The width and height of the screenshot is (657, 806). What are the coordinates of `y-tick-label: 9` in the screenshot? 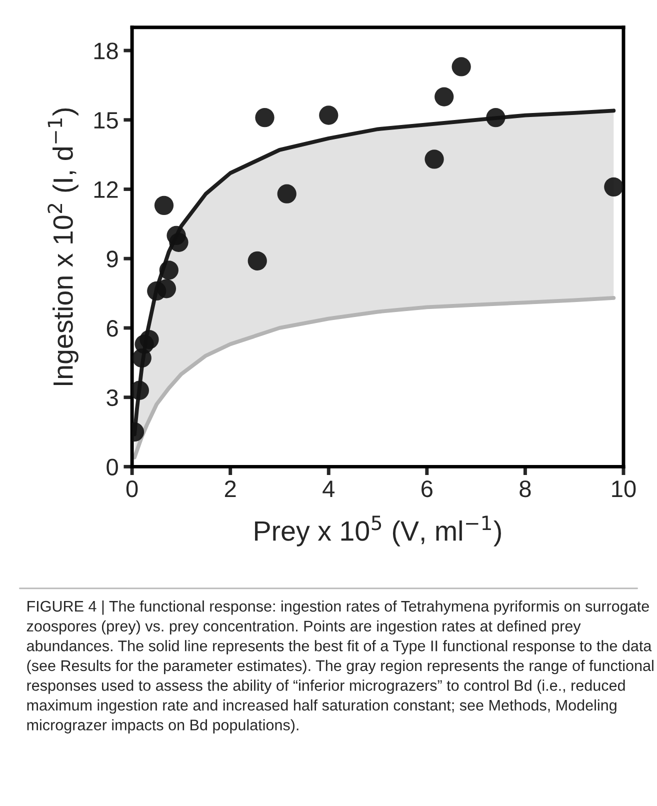 It's located at (112, 259).